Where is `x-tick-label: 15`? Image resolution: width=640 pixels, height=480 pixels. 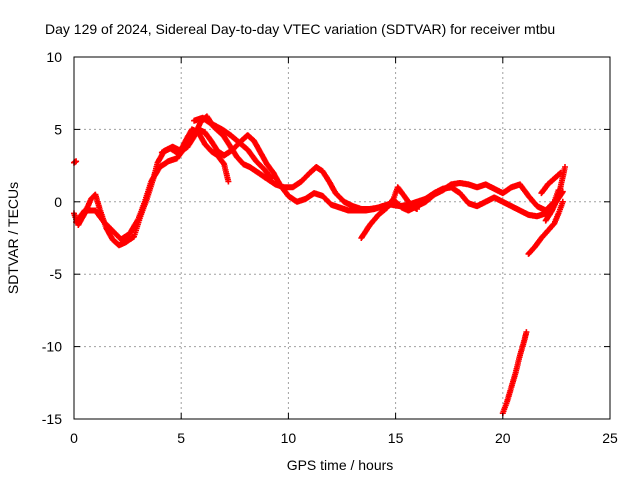
x-tick-label: 15 is located at coordinates (396, 438).